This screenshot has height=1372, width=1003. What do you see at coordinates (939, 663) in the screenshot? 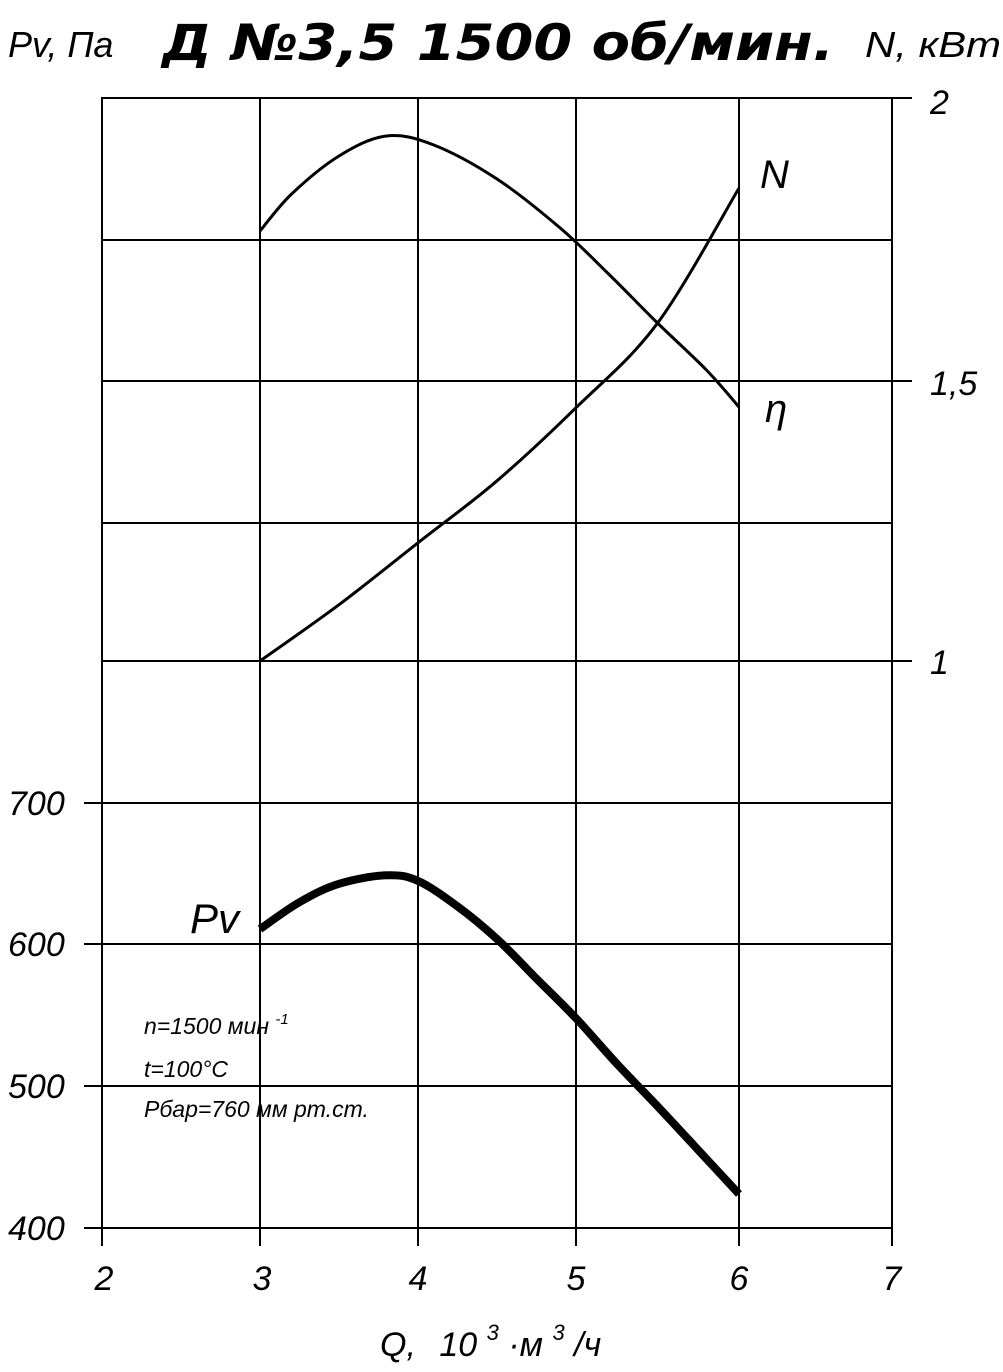
I see `n-tick-label: 1` at bounding box center [939, 663].